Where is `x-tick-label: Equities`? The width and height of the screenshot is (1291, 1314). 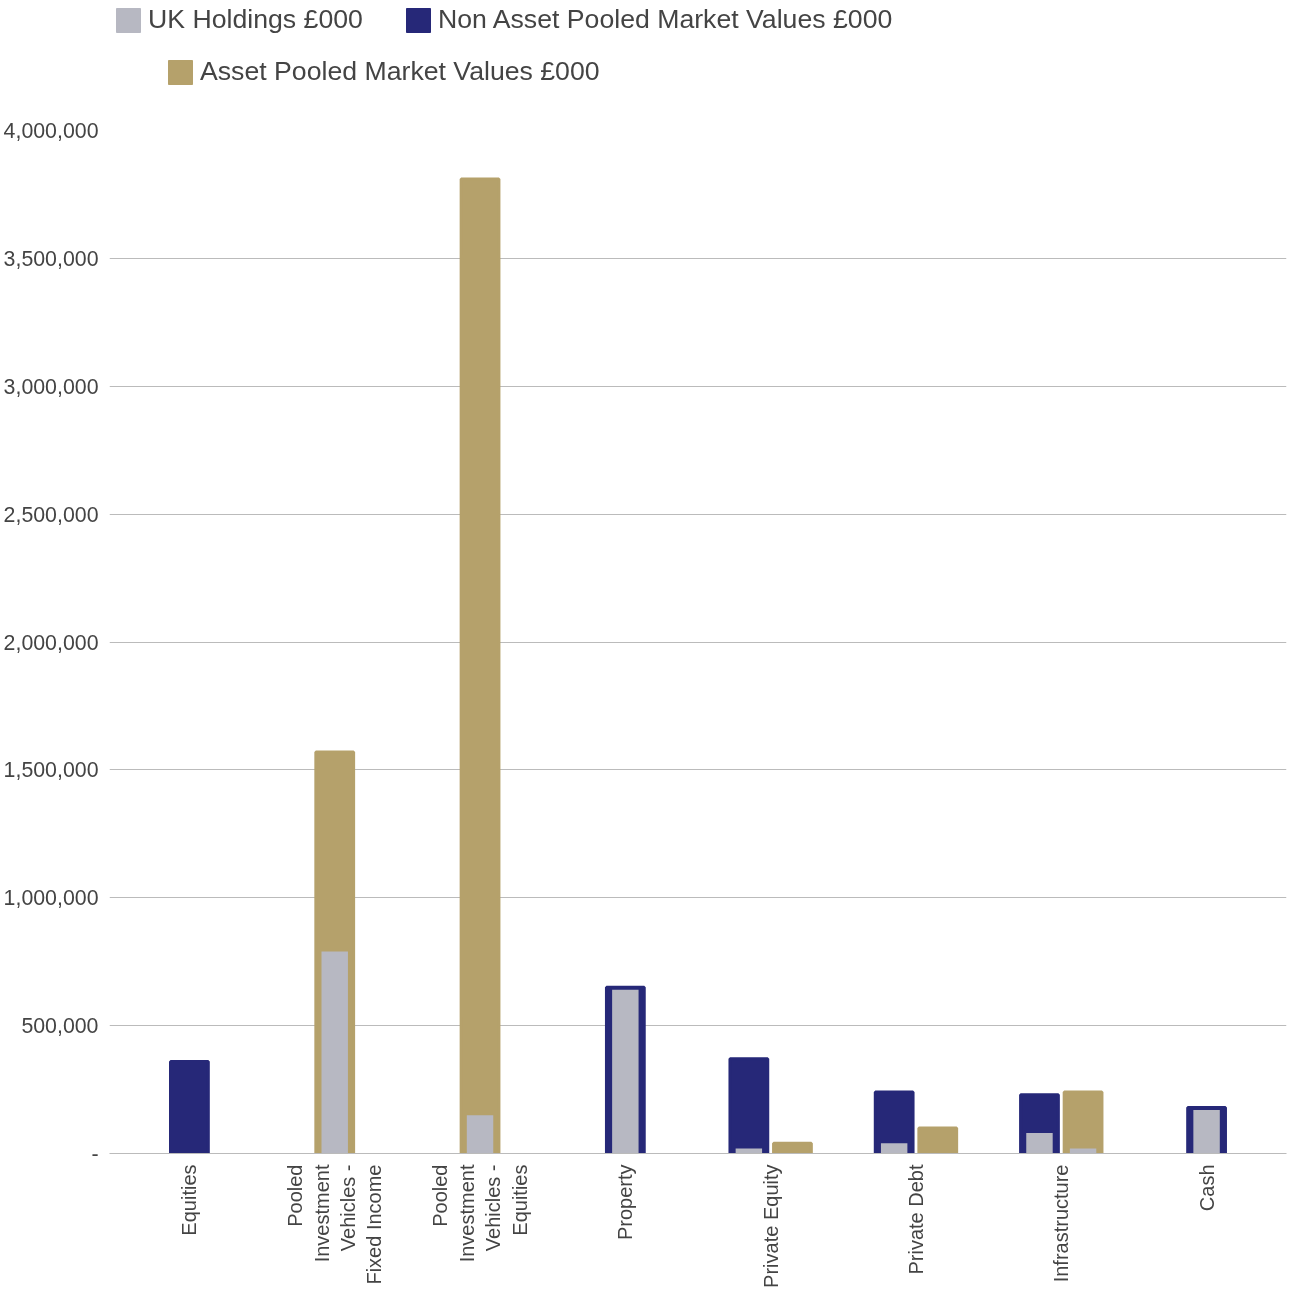
x-tick-label: Equities is located at coordinates (189, 1200).